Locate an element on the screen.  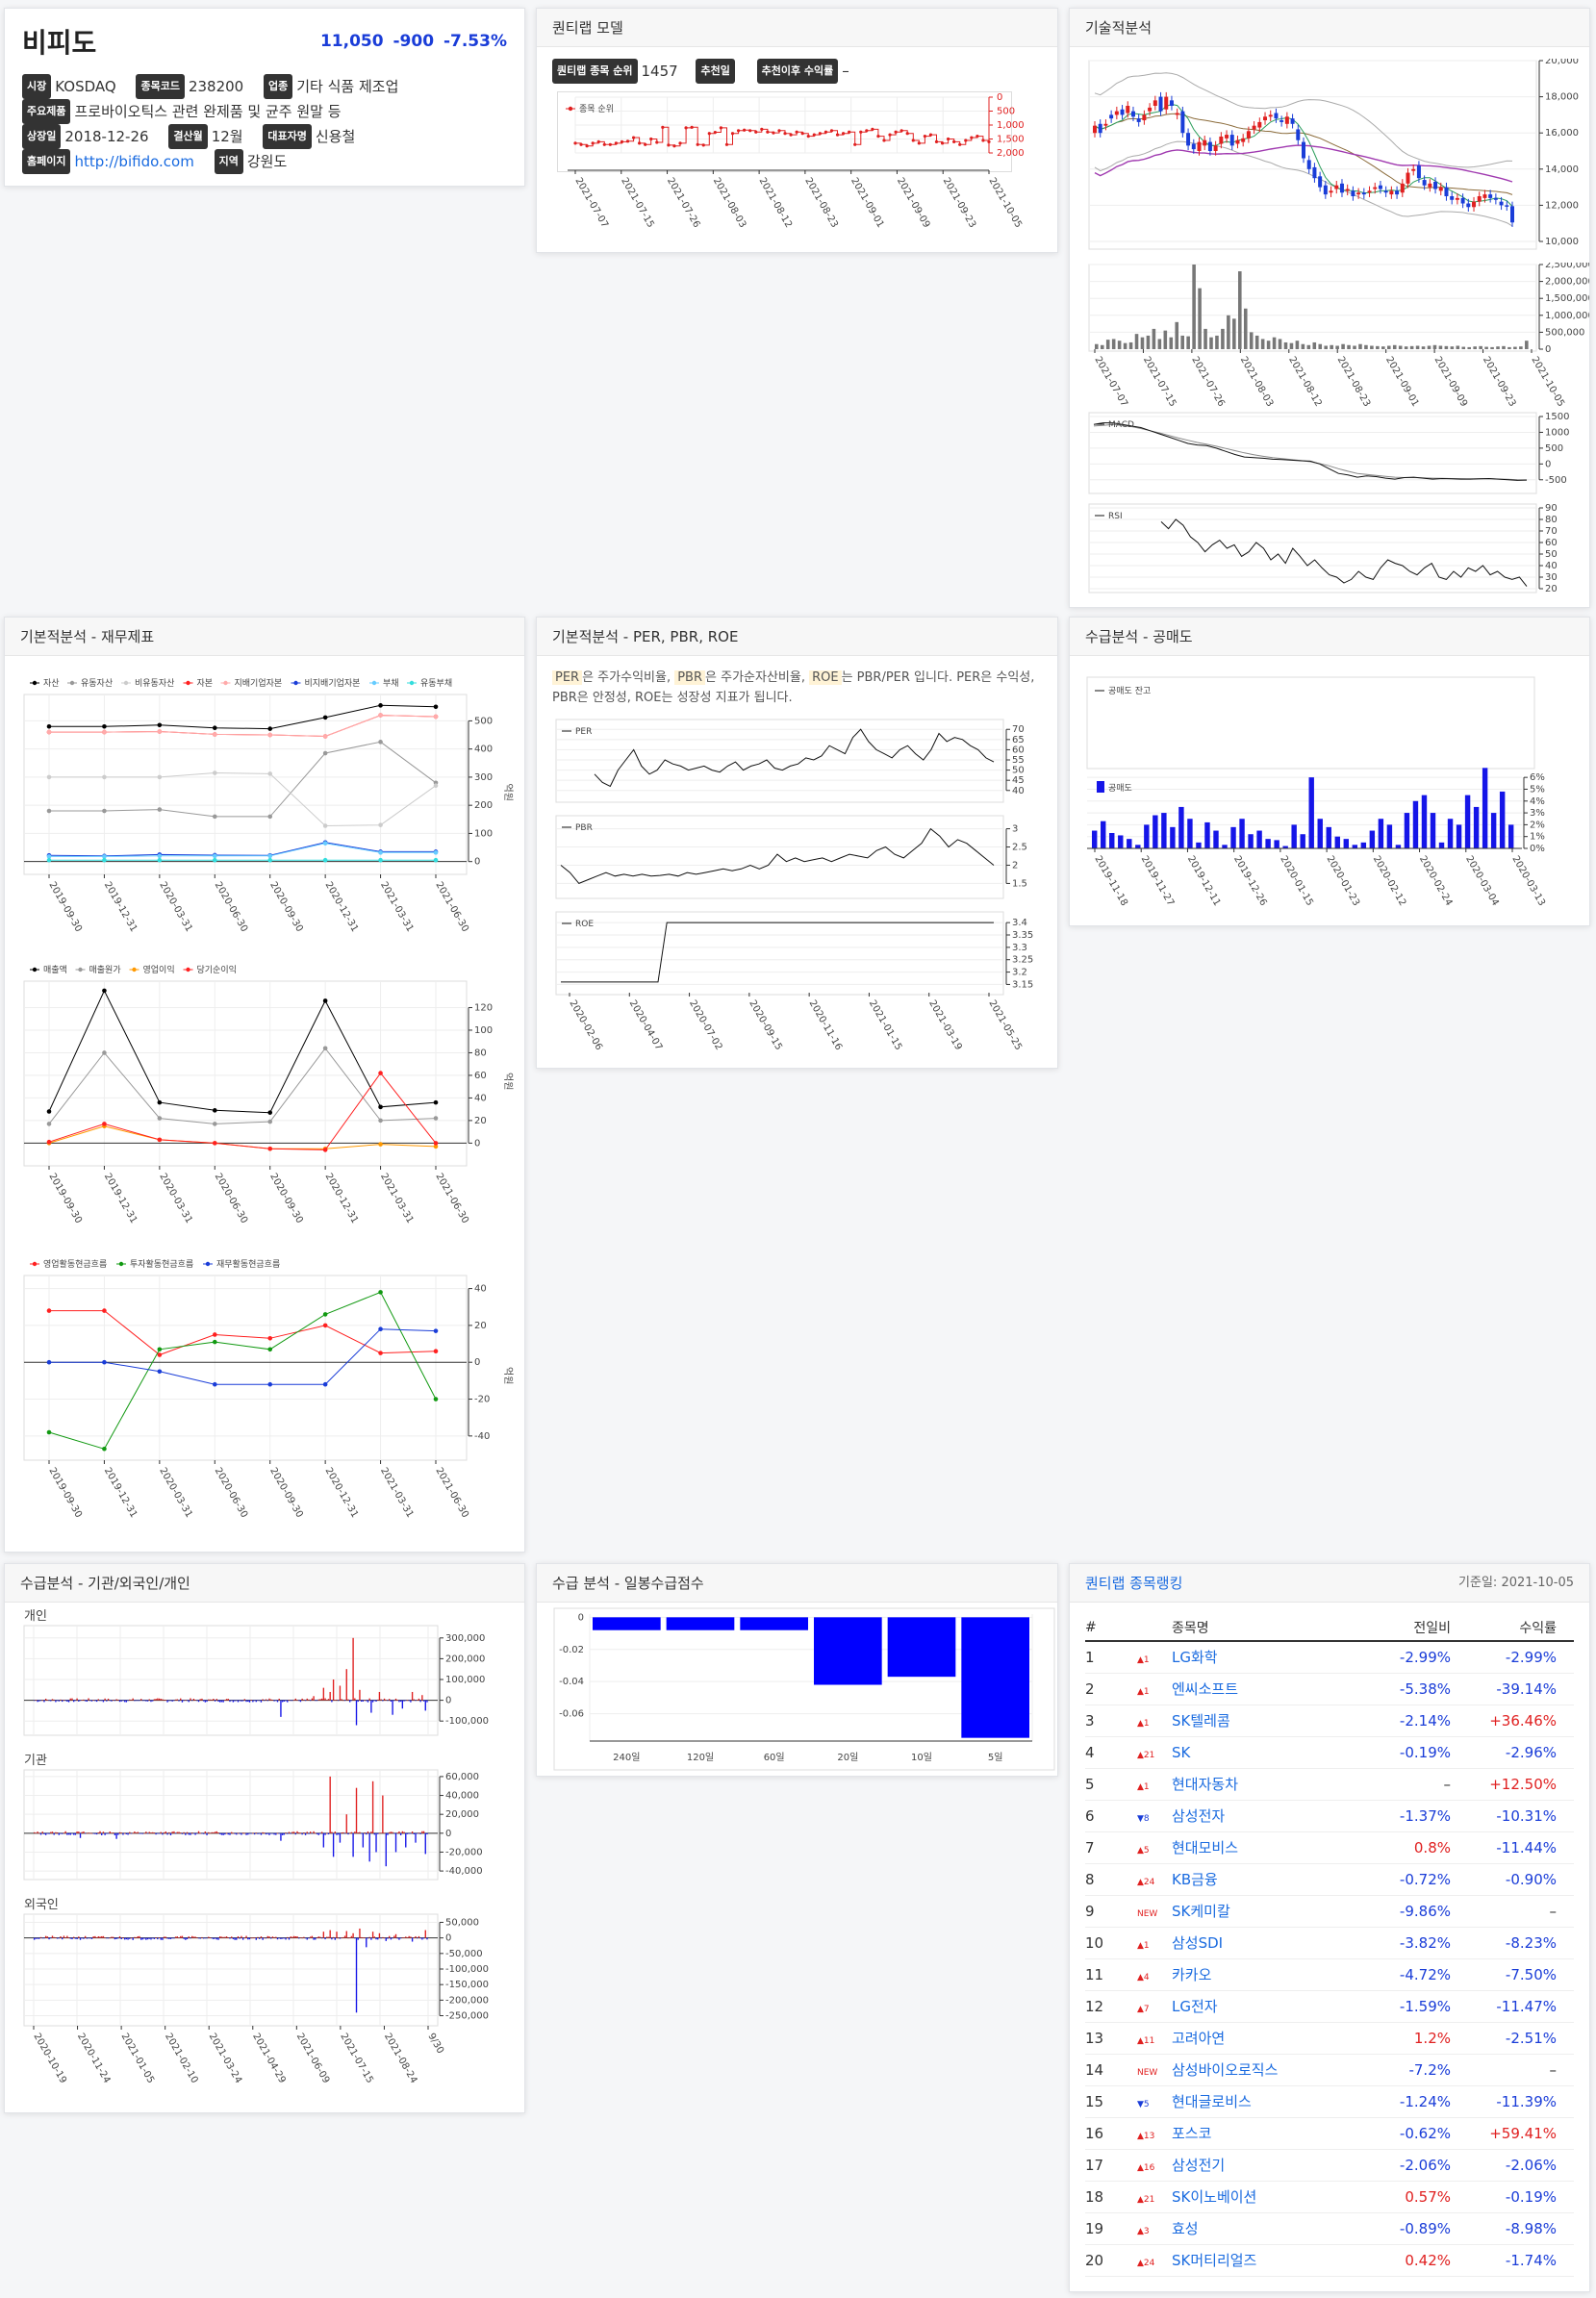
rank-stock-name: LG화학 is located at coordinates (1267, 1657).